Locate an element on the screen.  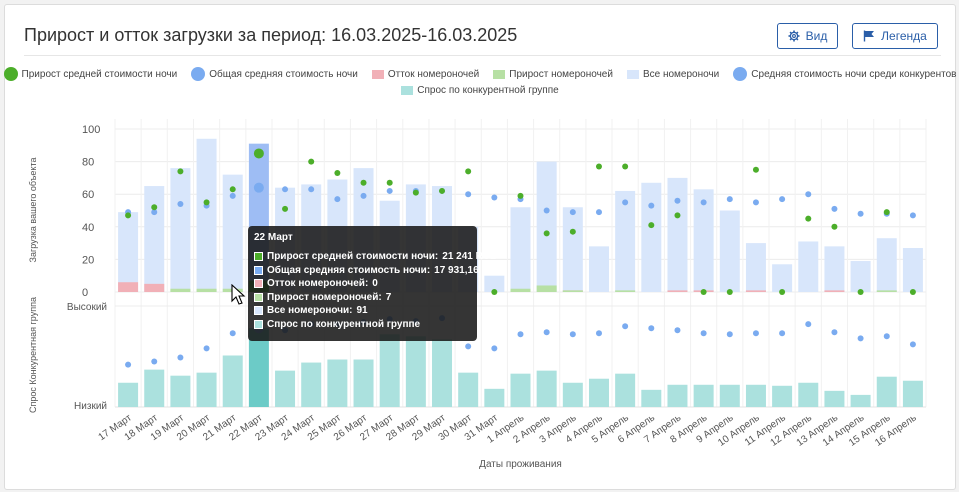
legend-item: Прирост средней стоимости ночи is located at coordinates (90, 74).